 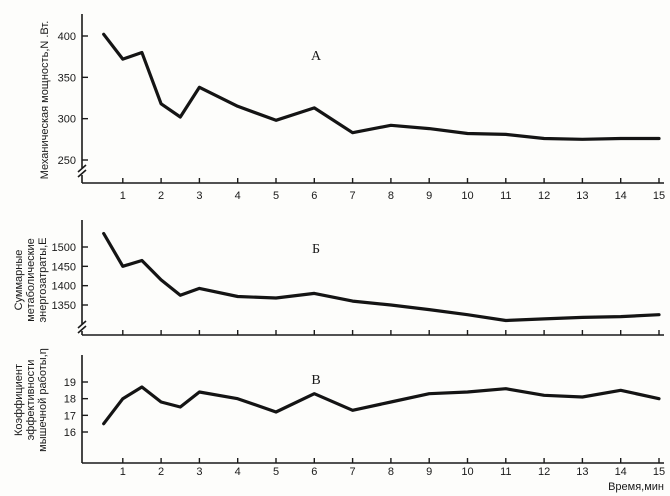 What do you see at coordinates (67, 78) in the screenshot?
I see `y-tick-label: 350` at bounding box center [67, 78].